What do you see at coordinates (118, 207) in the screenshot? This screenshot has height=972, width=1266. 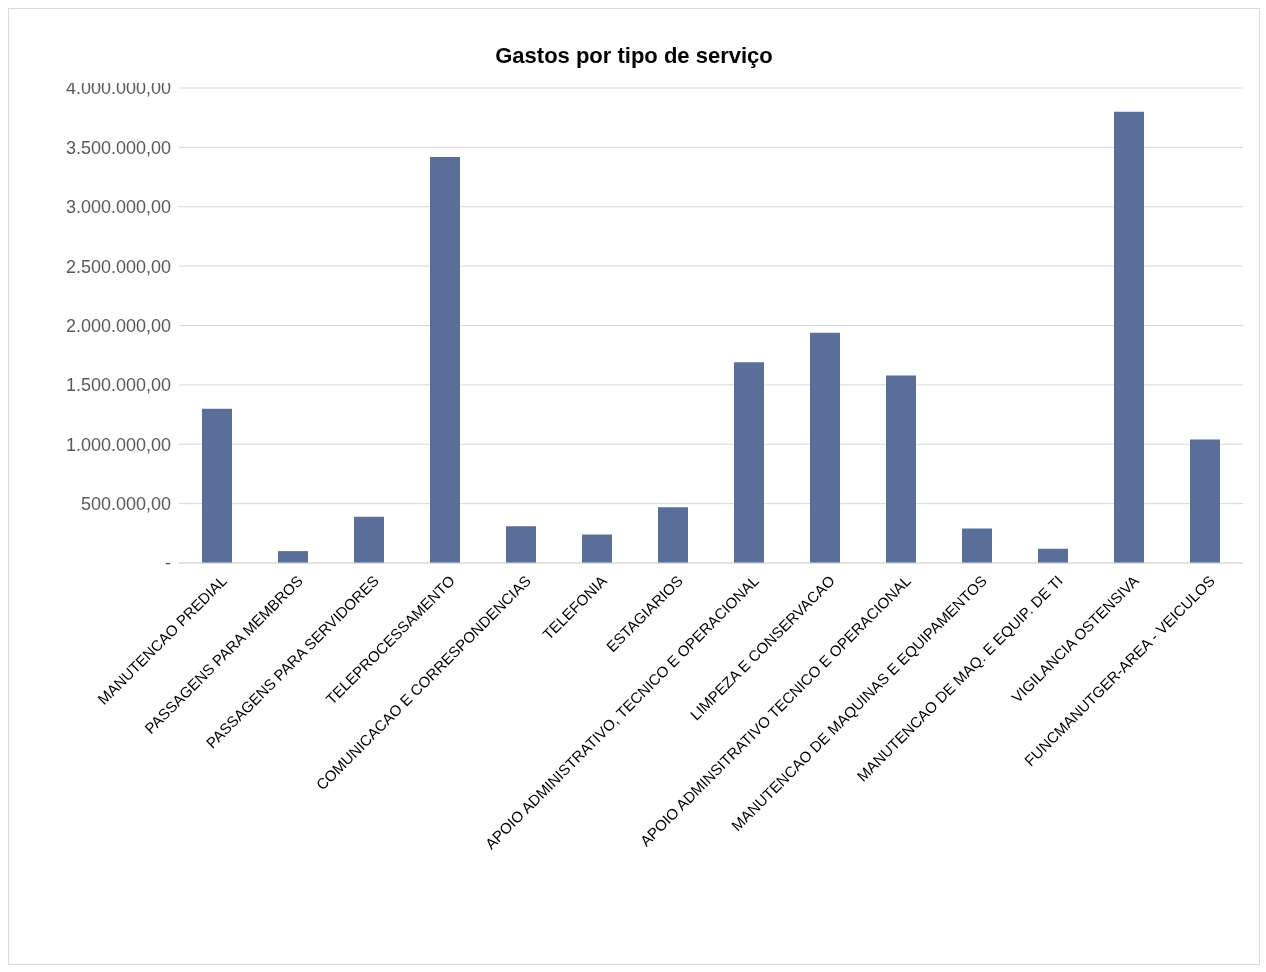 I see `y-tick-label: 3.000.000,00` at bounding box center [118, 207].